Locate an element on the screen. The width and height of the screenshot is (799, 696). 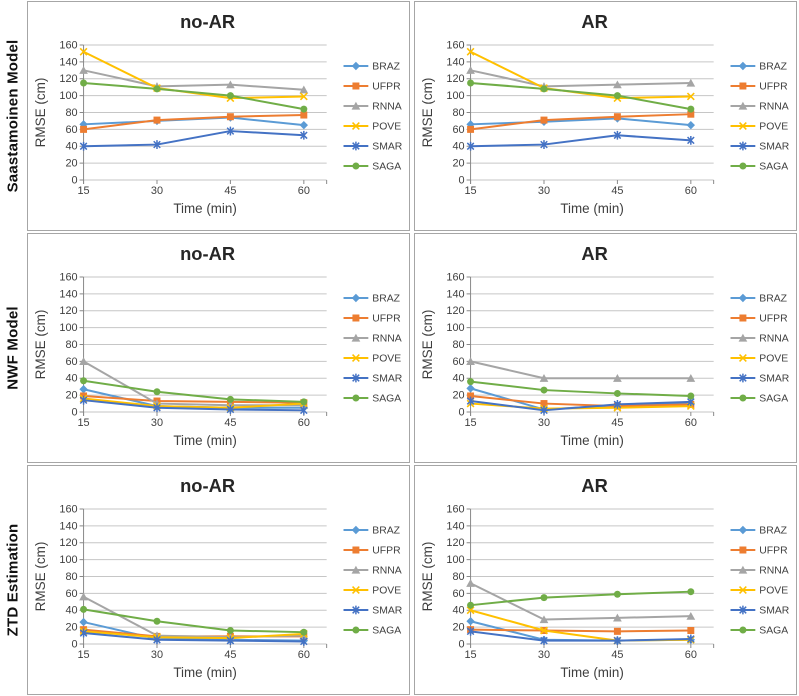
legend-entry-saga: SAGA is located at coordinates (372, 399).